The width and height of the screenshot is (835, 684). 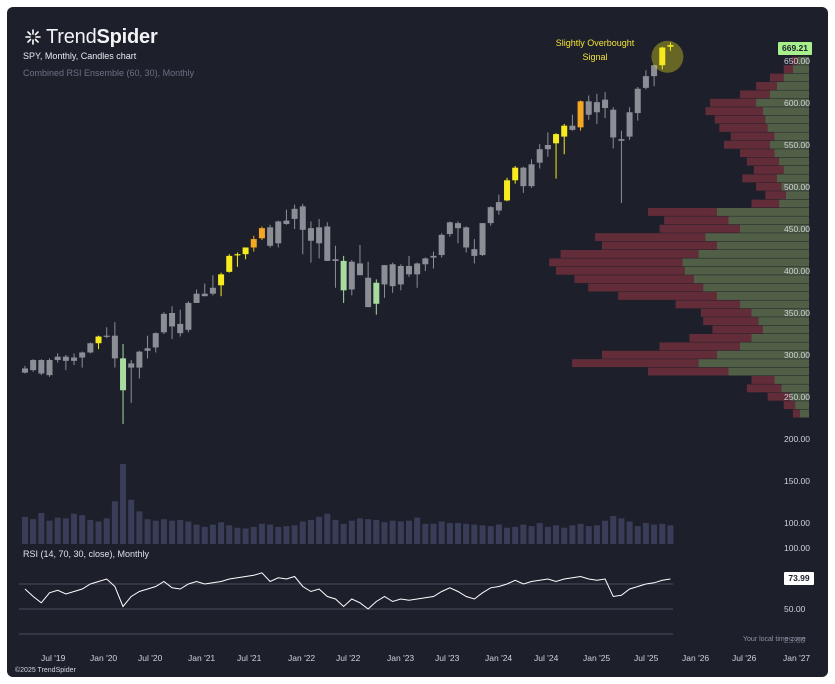 I want to click on copyright: ©2025 TrendSpider, so click(x=45, y=670).